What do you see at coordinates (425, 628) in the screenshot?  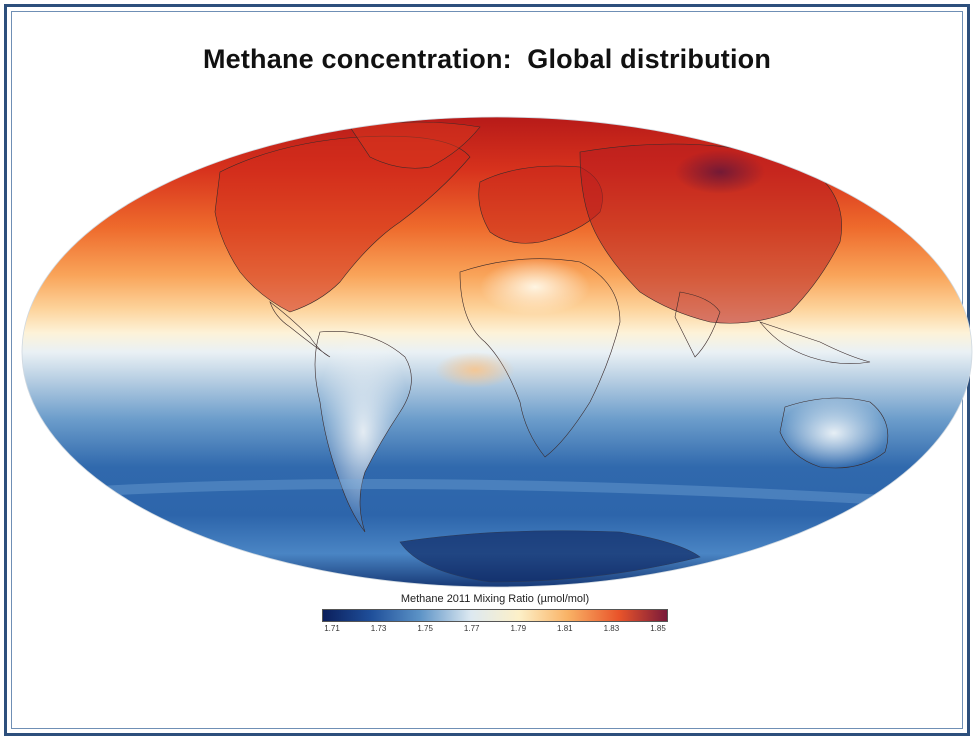 I see `colorbar-tick-label: 1.75` at bounding box center [425, 628].